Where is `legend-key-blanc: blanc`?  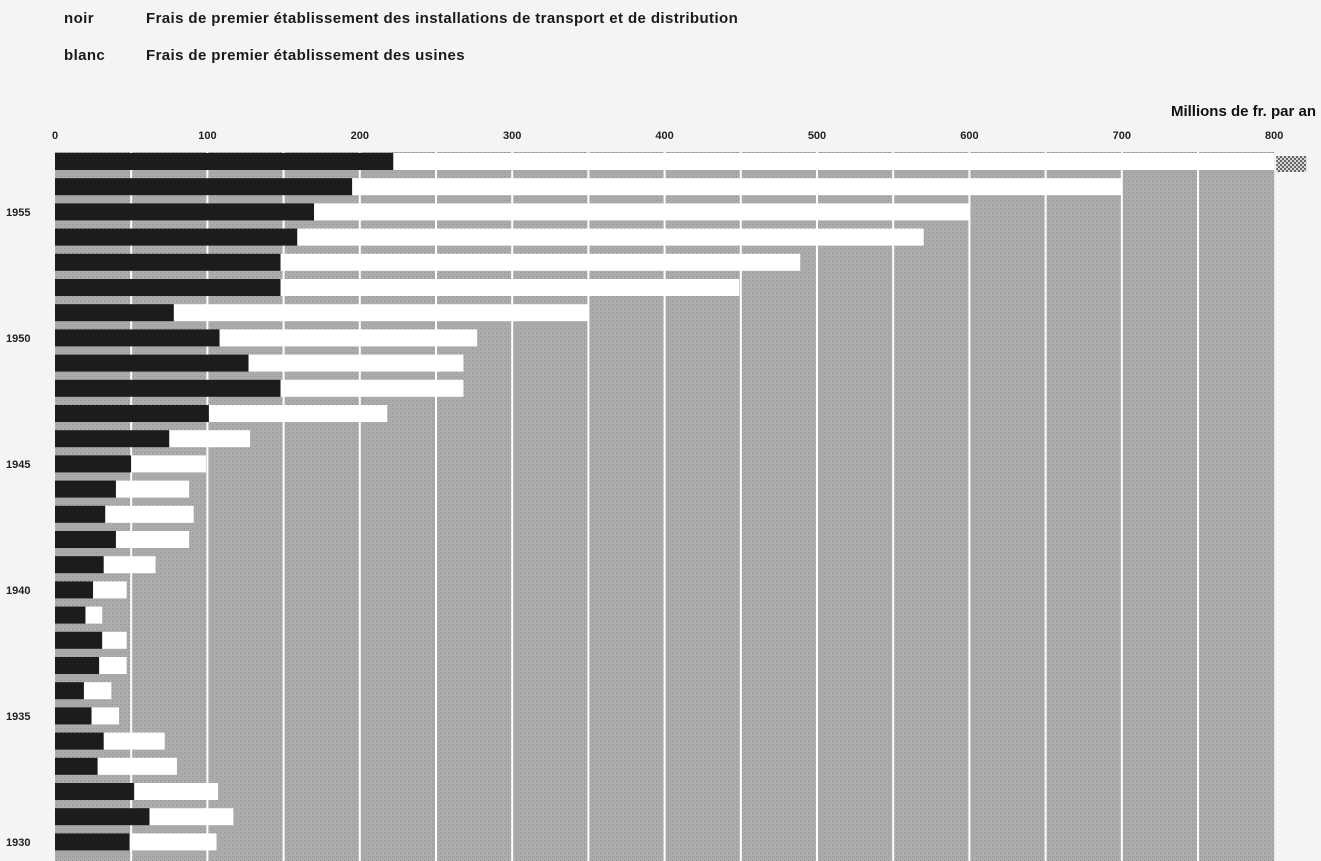 legend-key-blanc: blanc is located at coordinates (85, 55).